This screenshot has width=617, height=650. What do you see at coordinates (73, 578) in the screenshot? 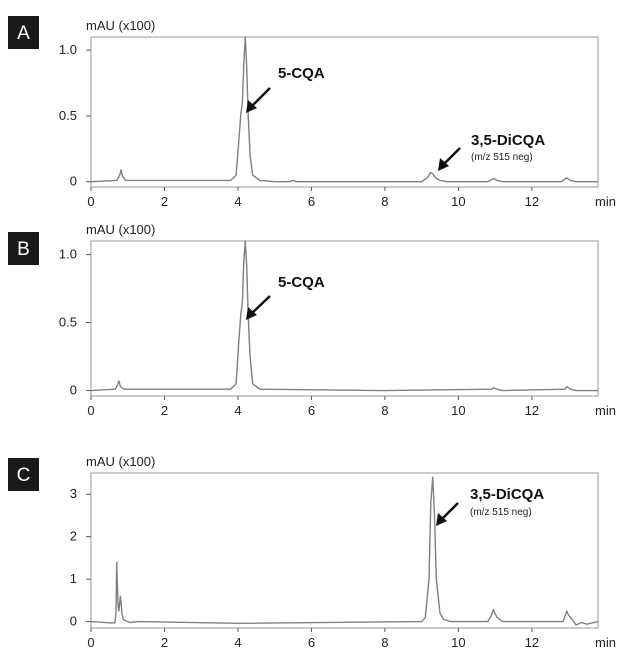
I see `y-tick-label: 1` at bounding box center [73, 578].